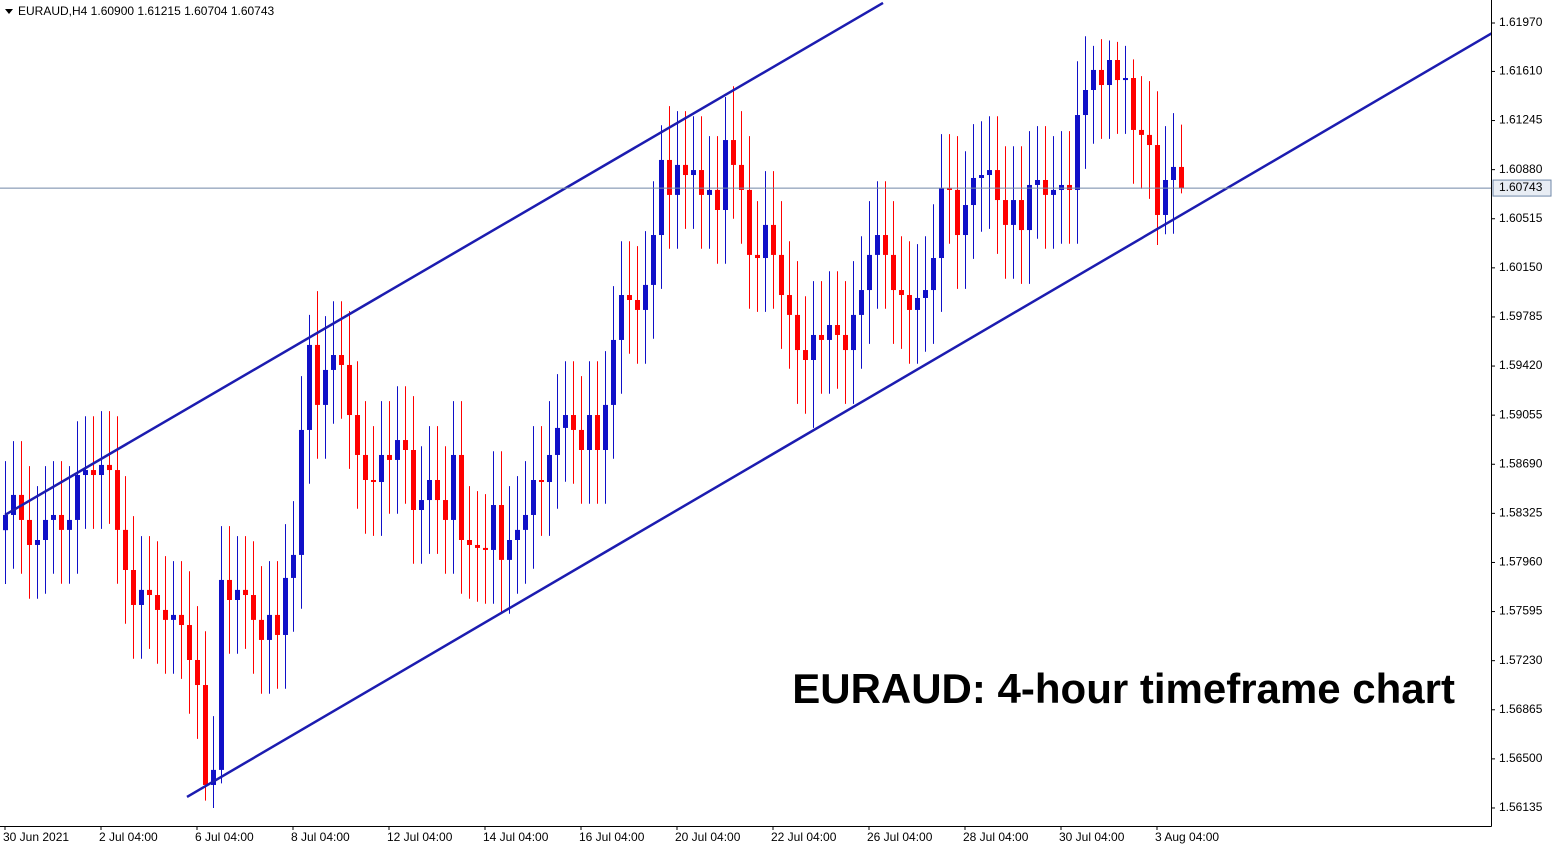  What do you see at coordinates (1123, 688) in the screenshot?
I see `annotation: EURAUD: 4-hour timeframe chart` at bounding box center [1123, 688].